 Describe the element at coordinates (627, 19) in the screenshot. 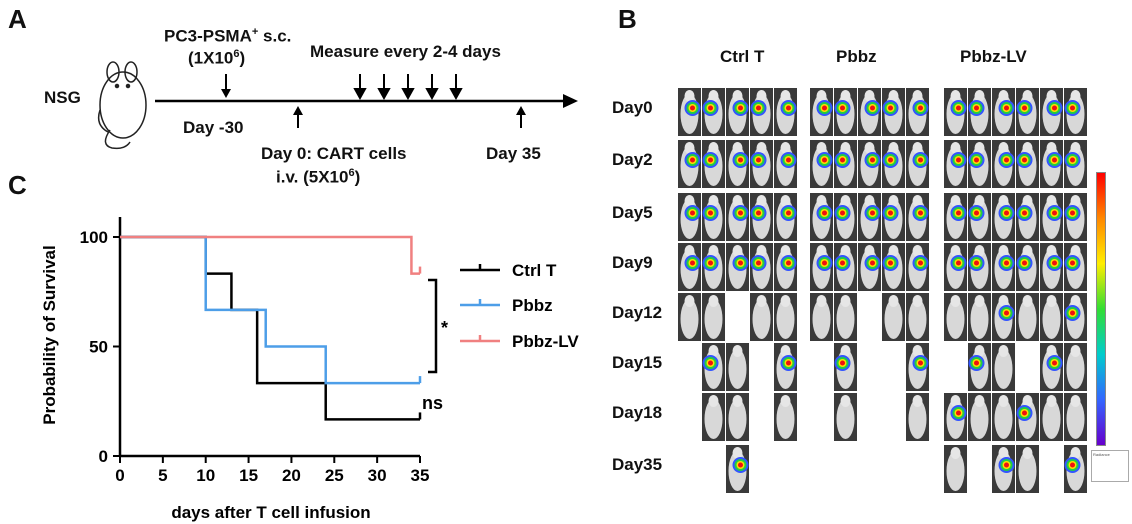

I see `panel-b-letter: B` at that location.